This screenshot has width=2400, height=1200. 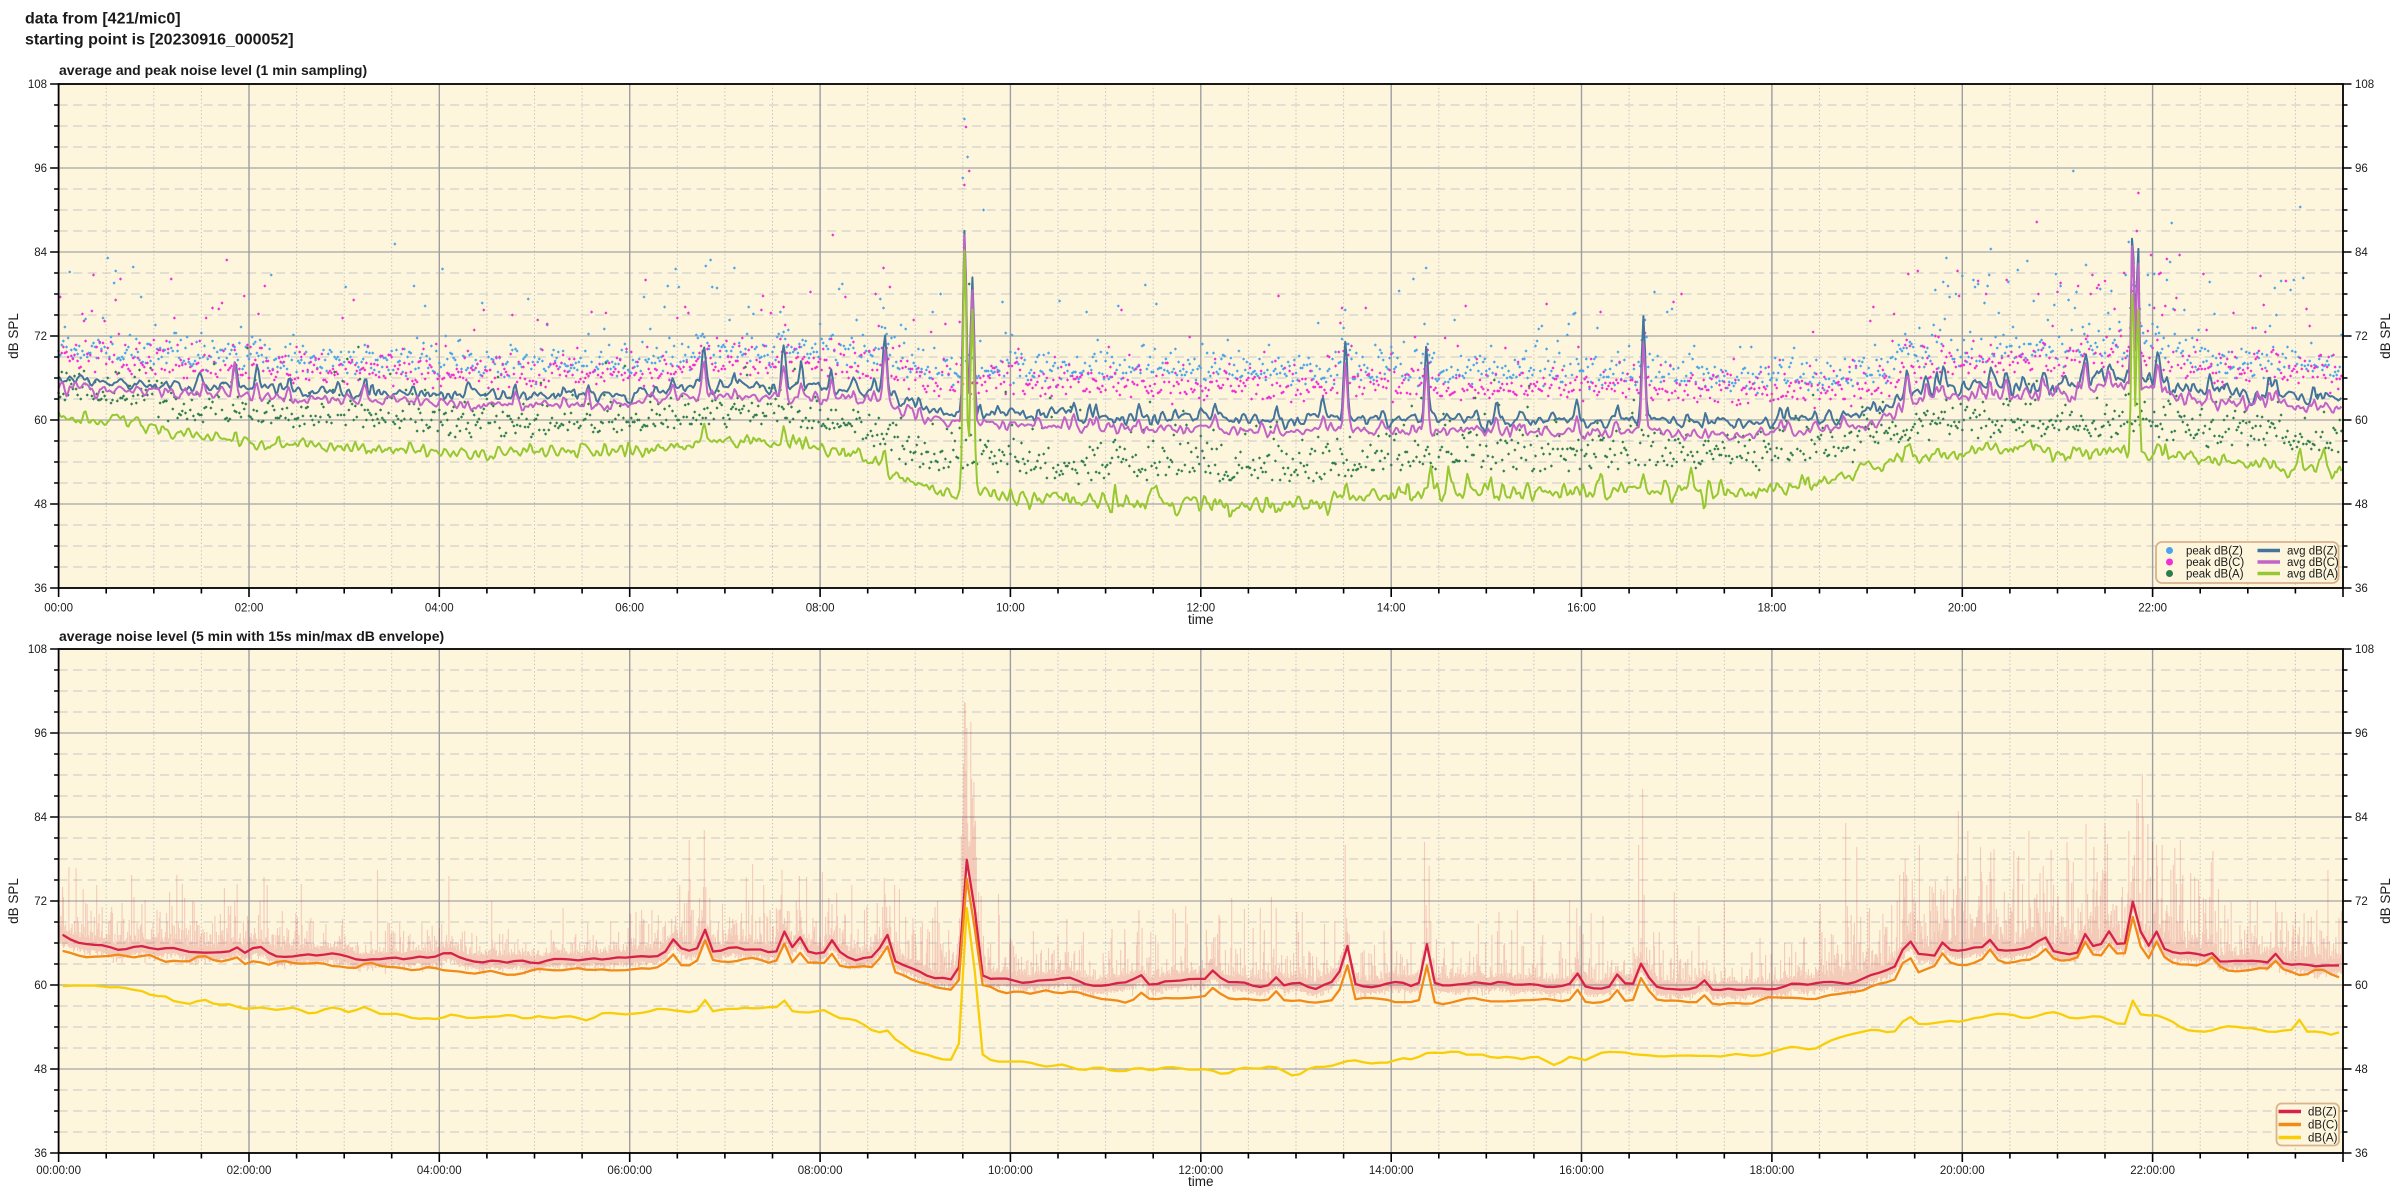 I want to click on svg-text: 02:00:00, so click(x=249, y=1171).